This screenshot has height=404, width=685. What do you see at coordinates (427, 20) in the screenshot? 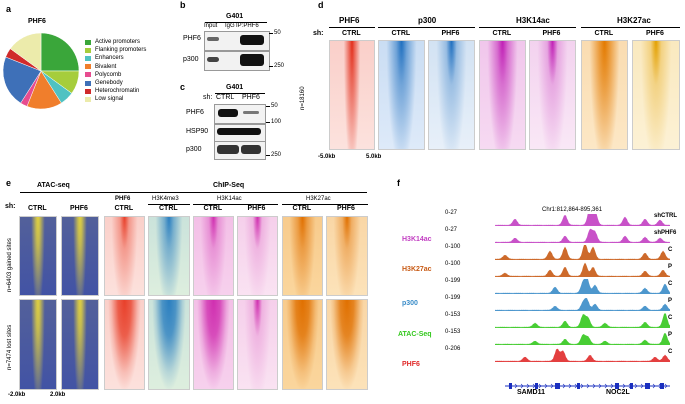
I see `panel-d-group-p300: p300` at bounding box center [427, 20].